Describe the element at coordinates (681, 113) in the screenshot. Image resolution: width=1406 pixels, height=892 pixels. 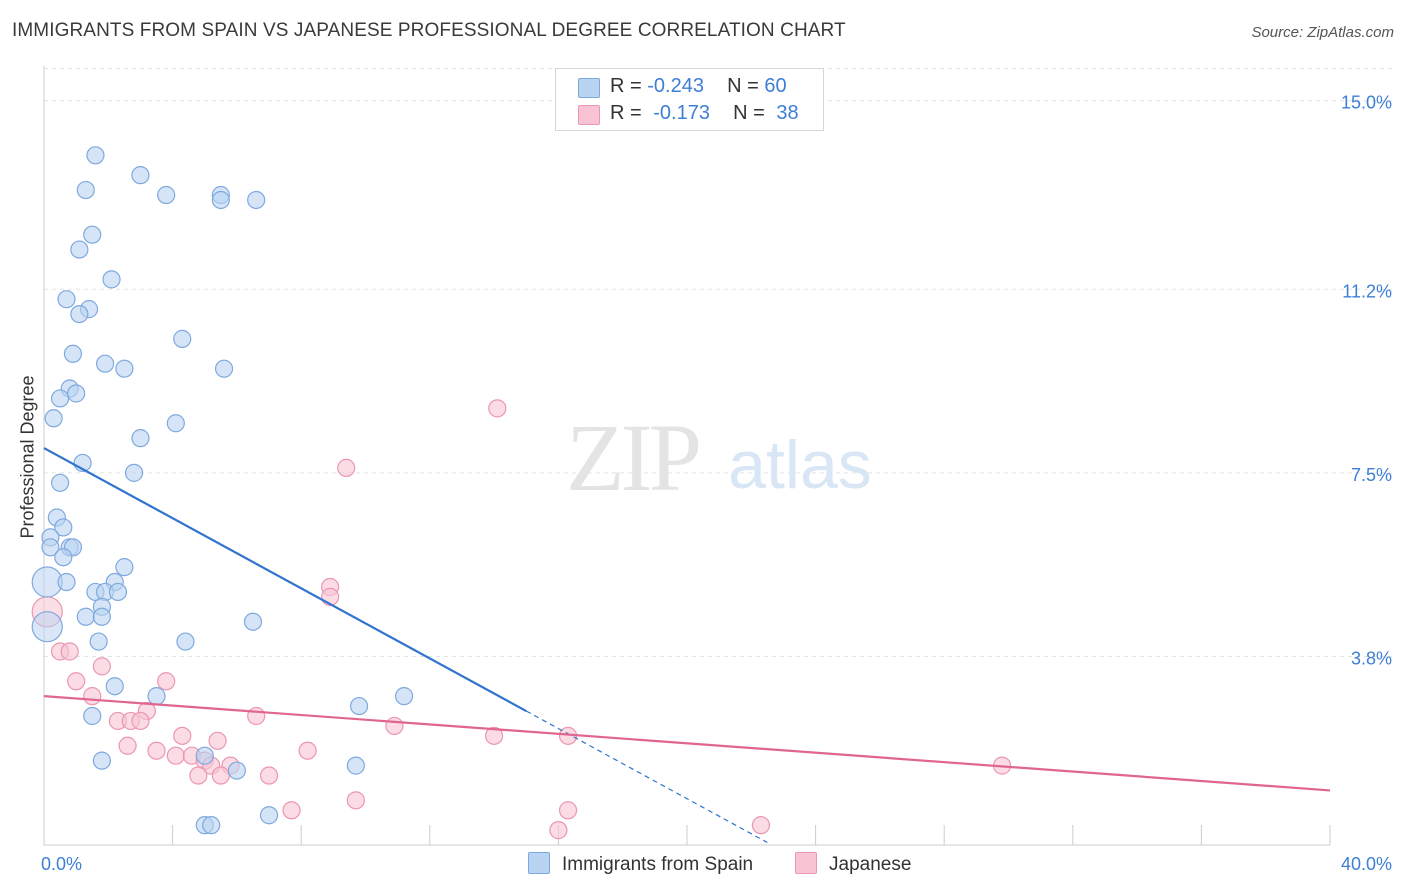
I see `legend-r-value-japanese: -0.173` at that location.